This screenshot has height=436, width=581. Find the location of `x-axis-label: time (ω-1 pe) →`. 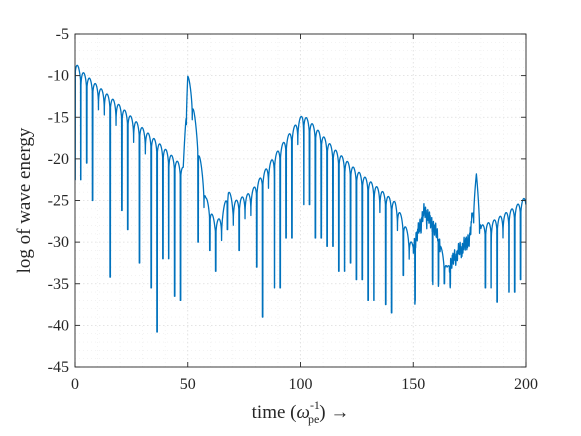

x-axis-label: time (ω-1 pe) → is located at coordinates (301, 412).